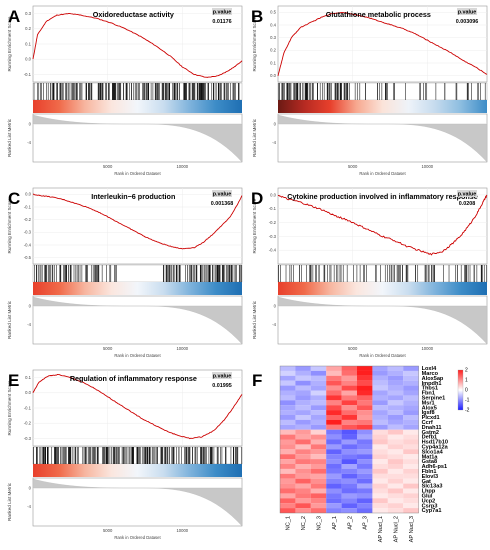 Image resolution: width=490 pixels, height=550 pixels. Describe the element at coordinates (466, 371) in the screenshot. I see `heatmap-legend-tick: 2` at that location.